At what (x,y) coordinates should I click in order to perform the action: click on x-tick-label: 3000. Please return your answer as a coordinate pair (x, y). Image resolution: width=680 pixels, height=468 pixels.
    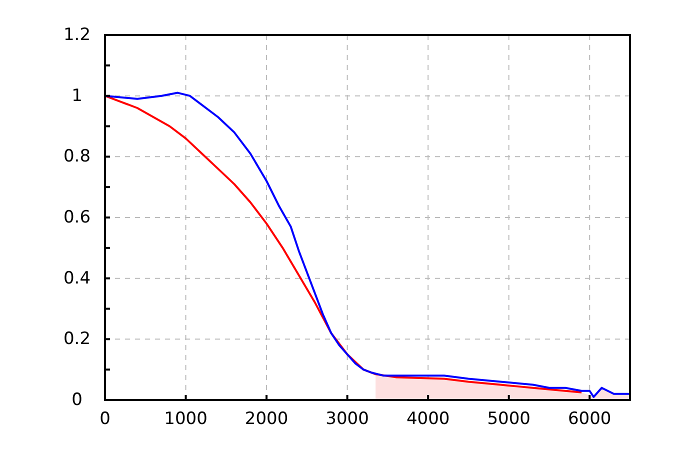
    Looking at the image, I should click on (347, 419).